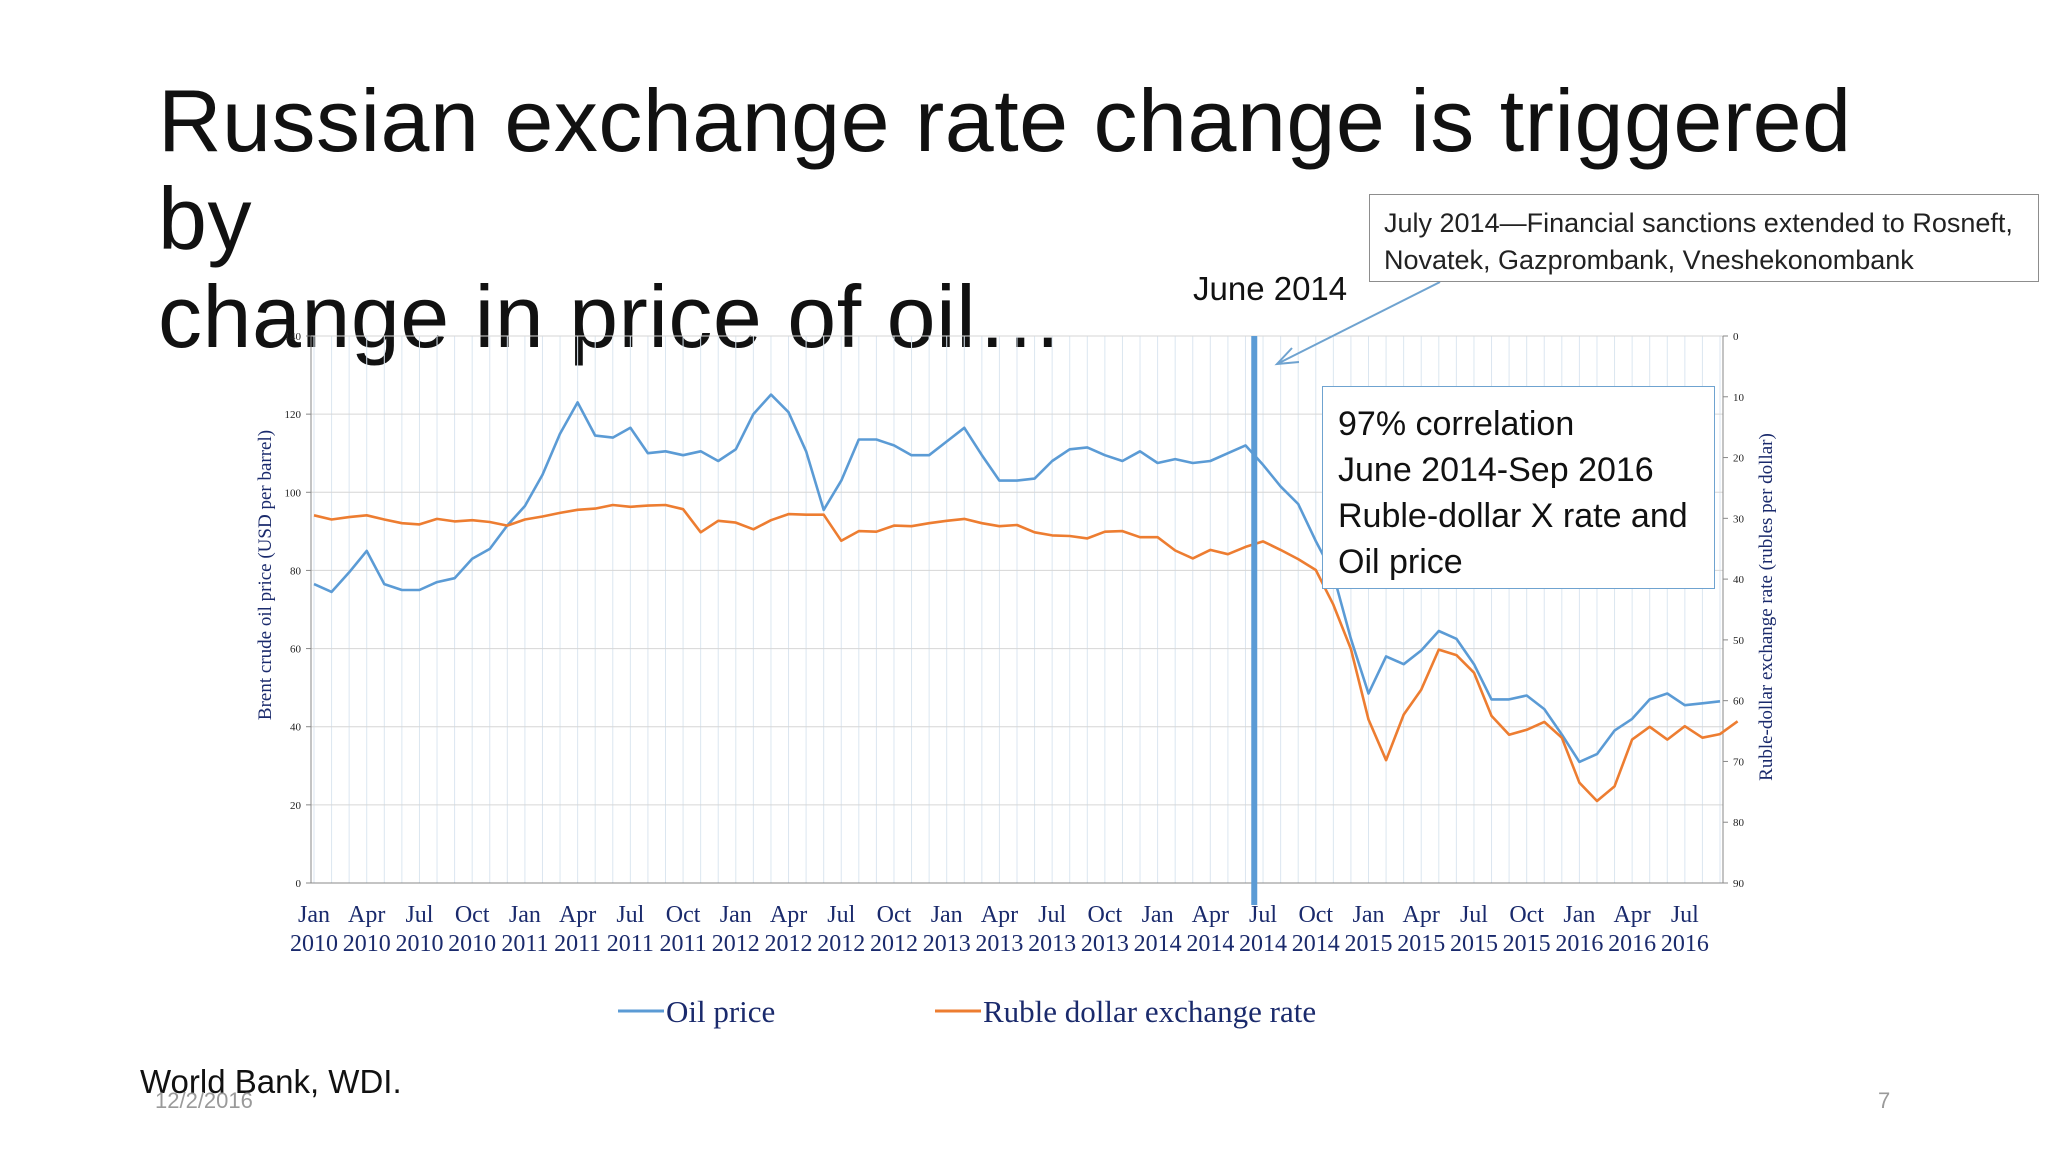 The width and height of the screenshot is (2048, 1152). What do you see at coordinates (1287, 356) in the screenshot?
I see `callout-arrowhead` at bounding box center [1287, 356].